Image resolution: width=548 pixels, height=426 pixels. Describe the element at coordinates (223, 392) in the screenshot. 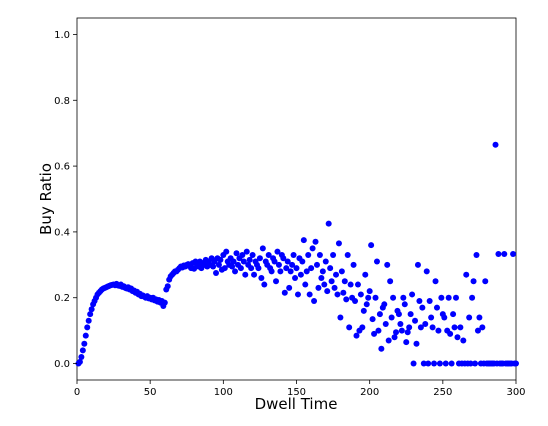

I see `x-tick-label: 100` at that location.